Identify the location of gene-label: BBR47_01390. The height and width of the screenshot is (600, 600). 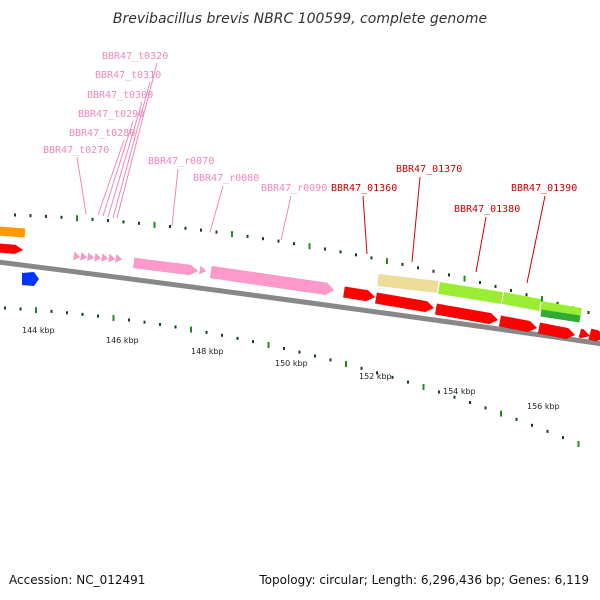
(544, 188).